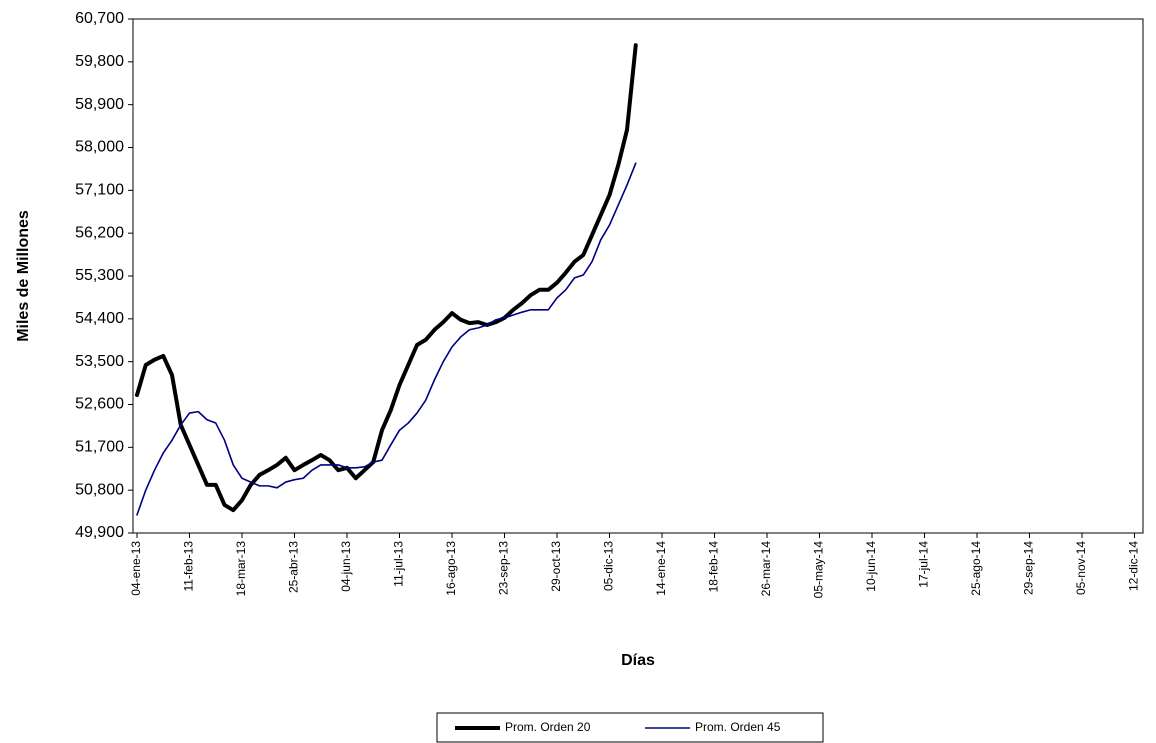 The image size is (1156, 743). Describe the element at coordinates (99, 447) in the screenshot. I see `y-tick-label: 51,700` at that location.